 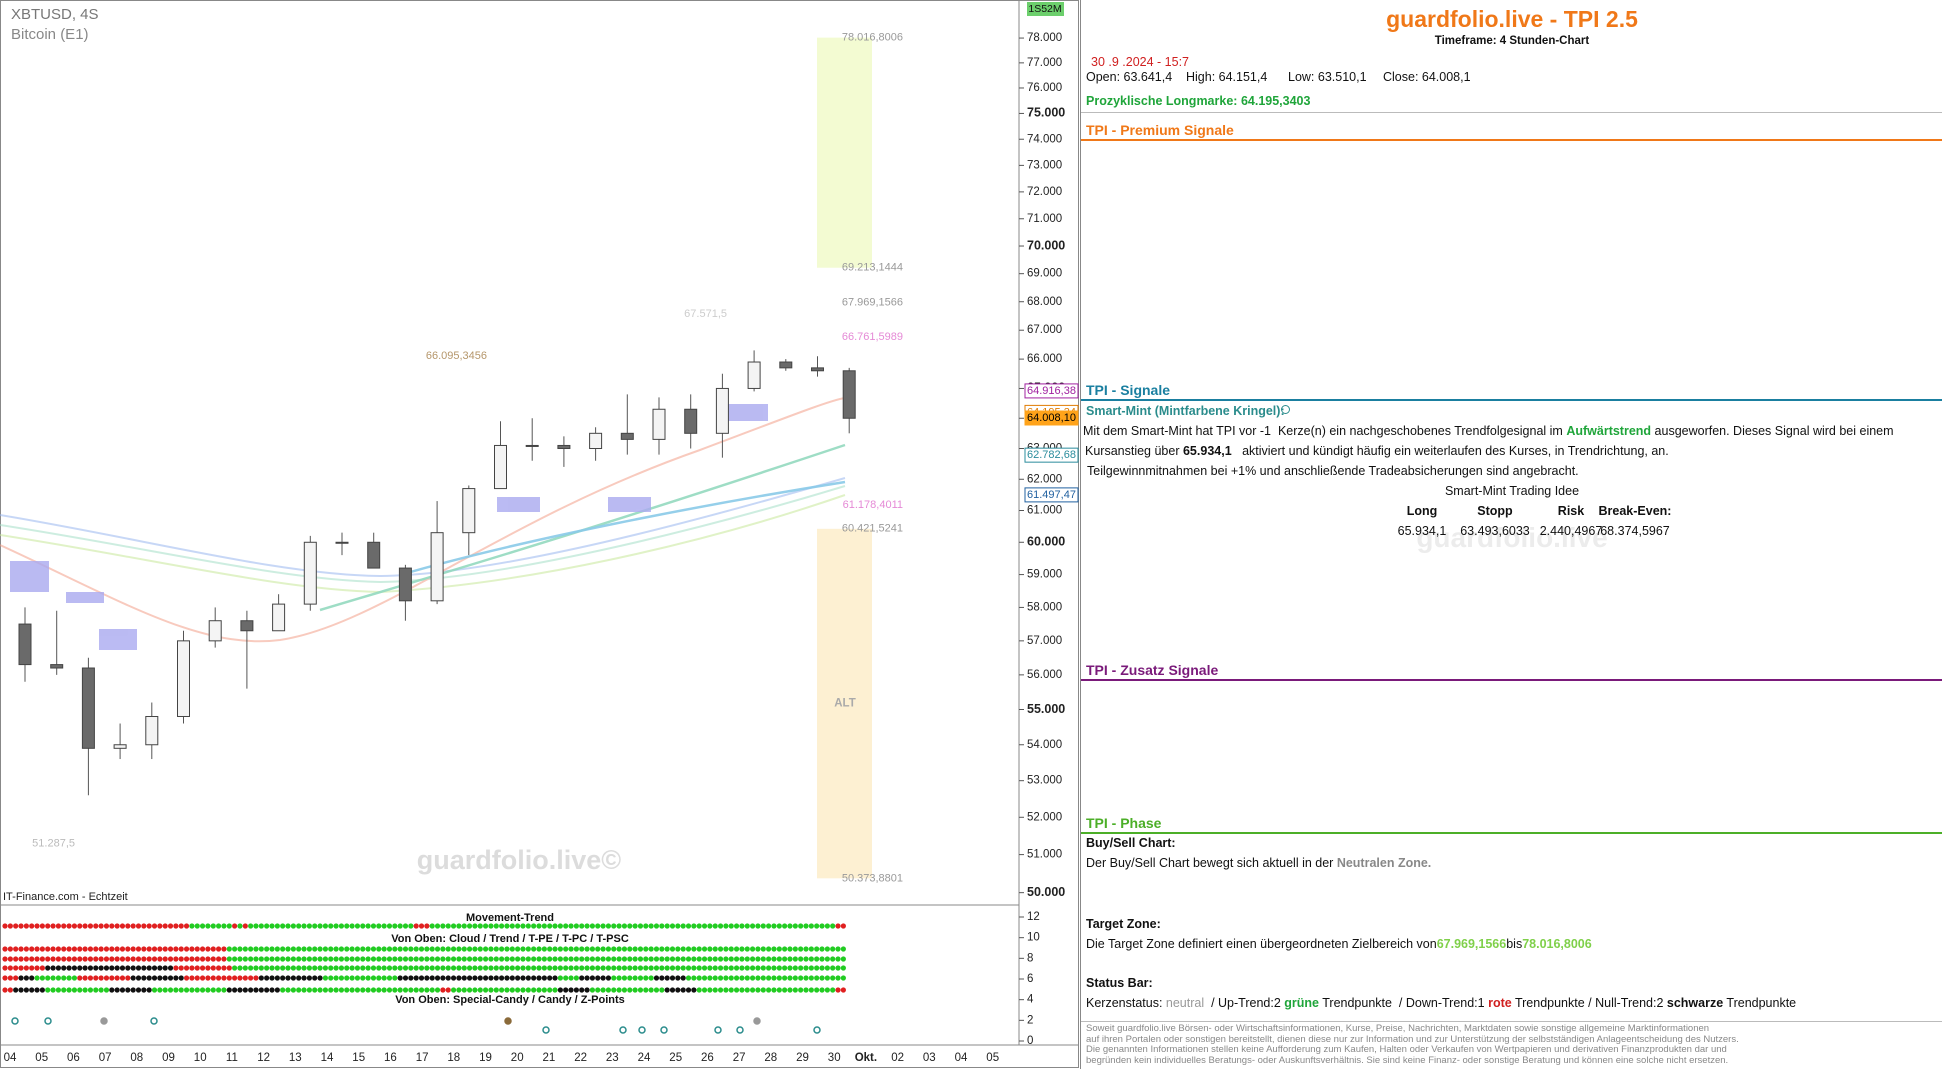 What do you see at coordinates (1285, 409) in the screenshot?
I see `mint-circle` at bounding box center [1285, 409].